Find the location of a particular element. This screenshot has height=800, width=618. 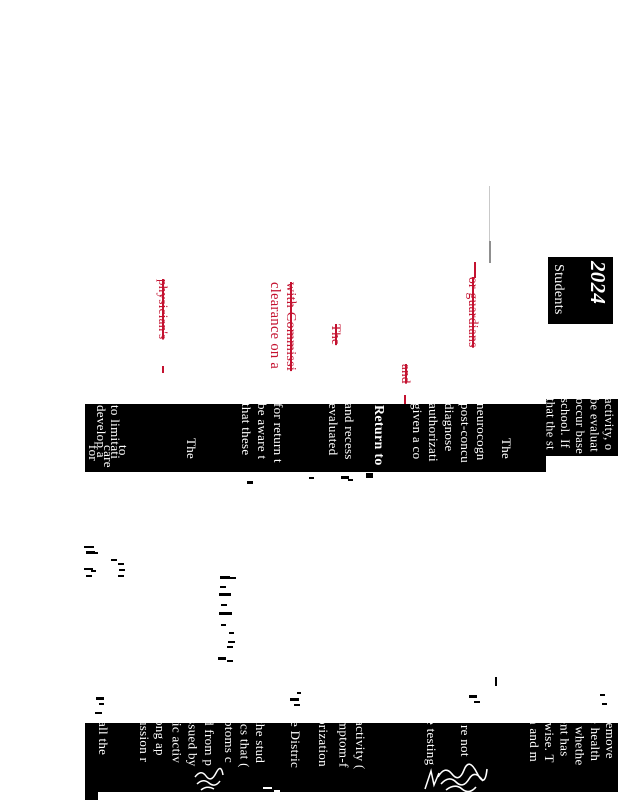

deleted-text-with-commissioner: with Commissi is located at coordinates (290, 327).